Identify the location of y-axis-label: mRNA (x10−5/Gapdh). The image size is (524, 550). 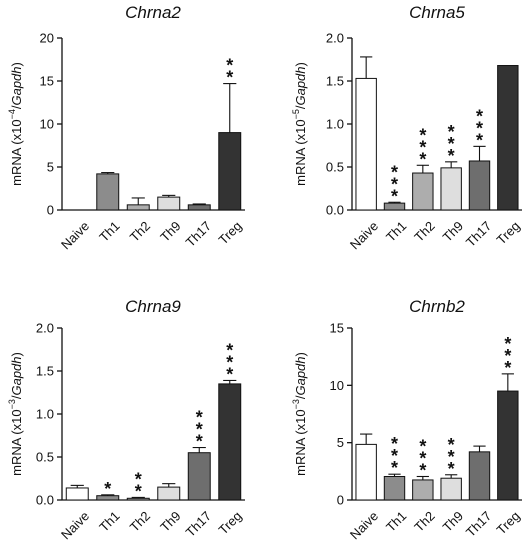
(299, 124).